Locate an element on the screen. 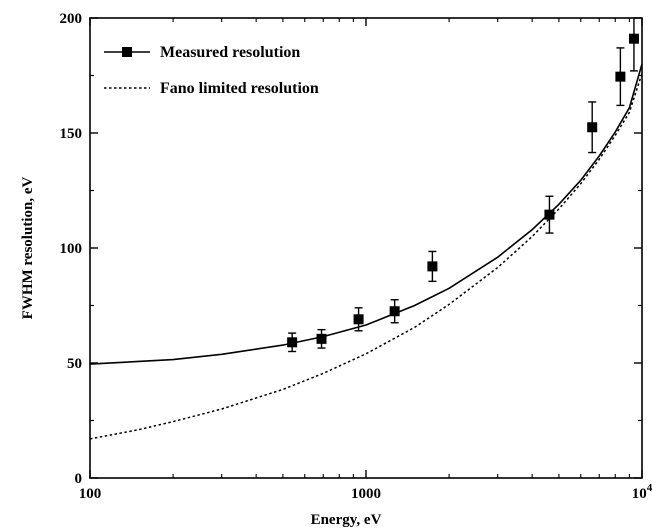 Image resolution: width=652 pixels, height=528 pixels. y-tick-label: 100 is located at coordinates (71, 249).